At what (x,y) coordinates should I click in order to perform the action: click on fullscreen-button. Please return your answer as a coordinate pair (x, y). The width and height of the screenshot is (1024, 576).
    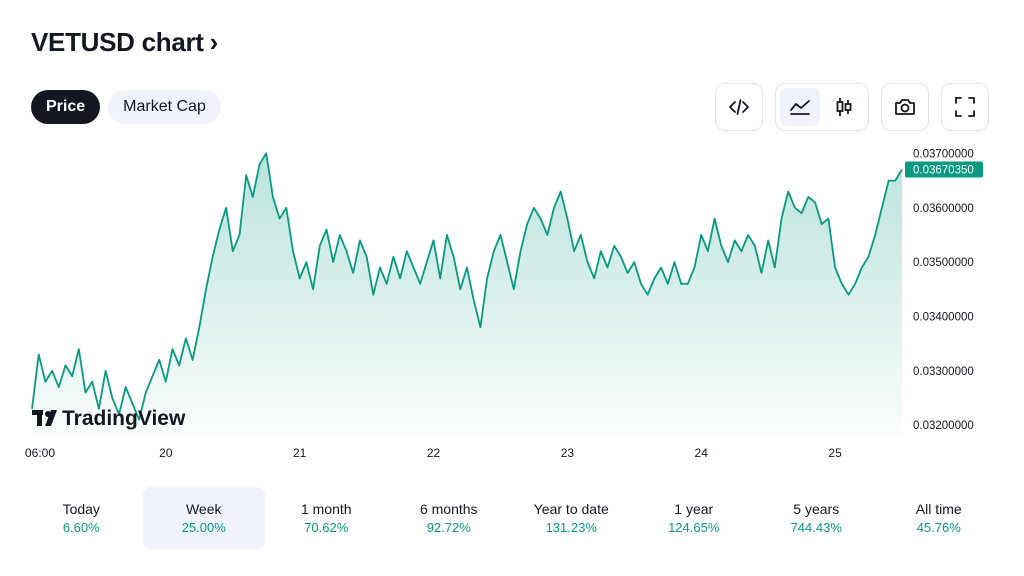
    Looking at the image, I should click on (965, 107).